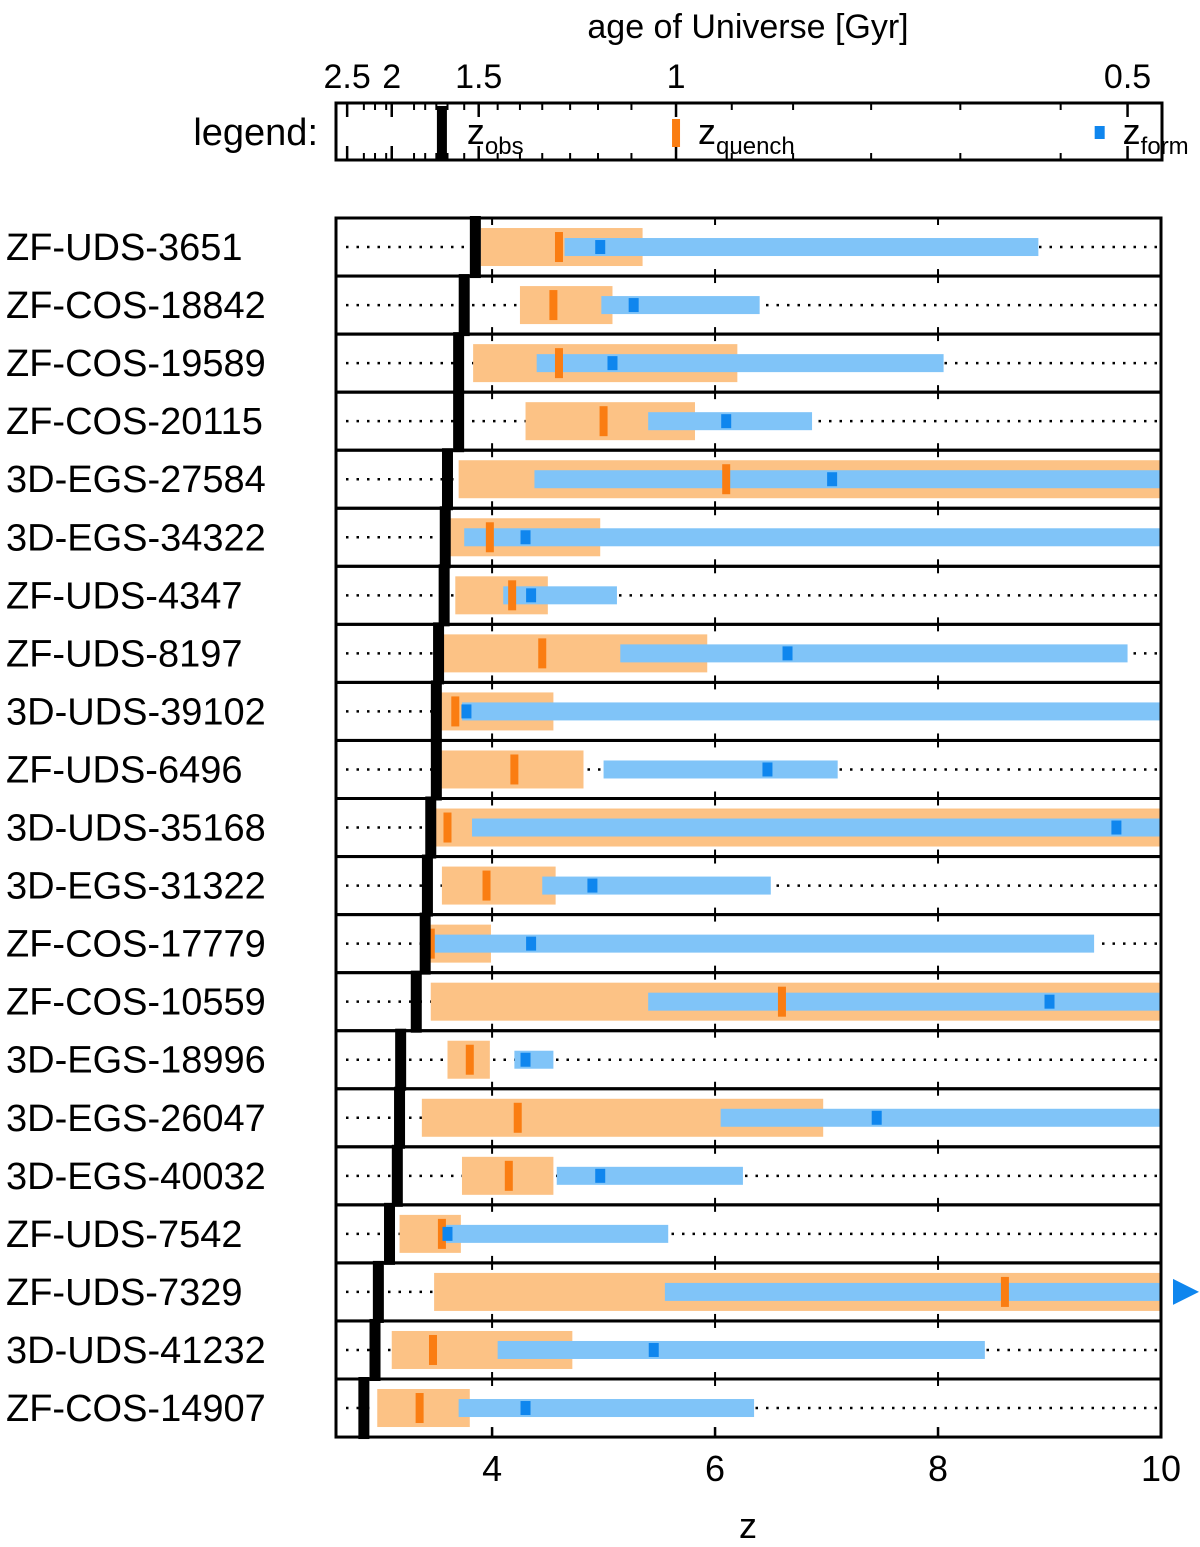 This screenshot has height=1547, width=1200. I want to click on quench-range, so click(498, 885).